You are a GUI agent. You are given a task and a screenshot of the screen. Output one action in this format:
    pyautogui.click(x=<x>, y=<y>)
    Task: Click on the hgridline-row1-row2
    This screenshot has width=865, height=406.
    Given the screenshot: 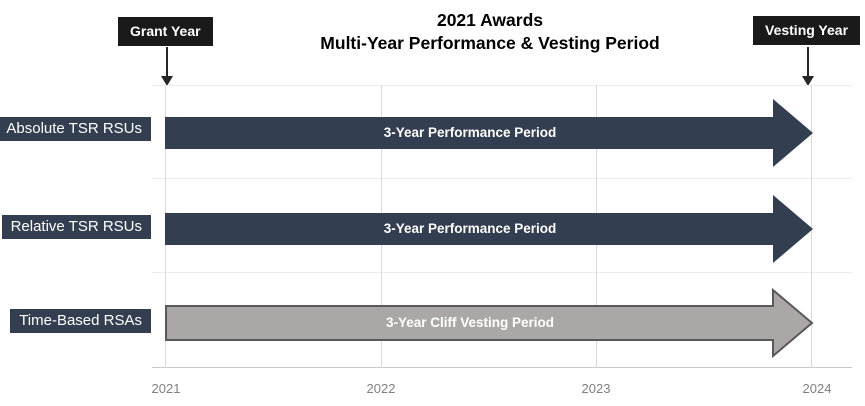 What is the action you would take?
    pyautogui.click(x=502, y=178)
    